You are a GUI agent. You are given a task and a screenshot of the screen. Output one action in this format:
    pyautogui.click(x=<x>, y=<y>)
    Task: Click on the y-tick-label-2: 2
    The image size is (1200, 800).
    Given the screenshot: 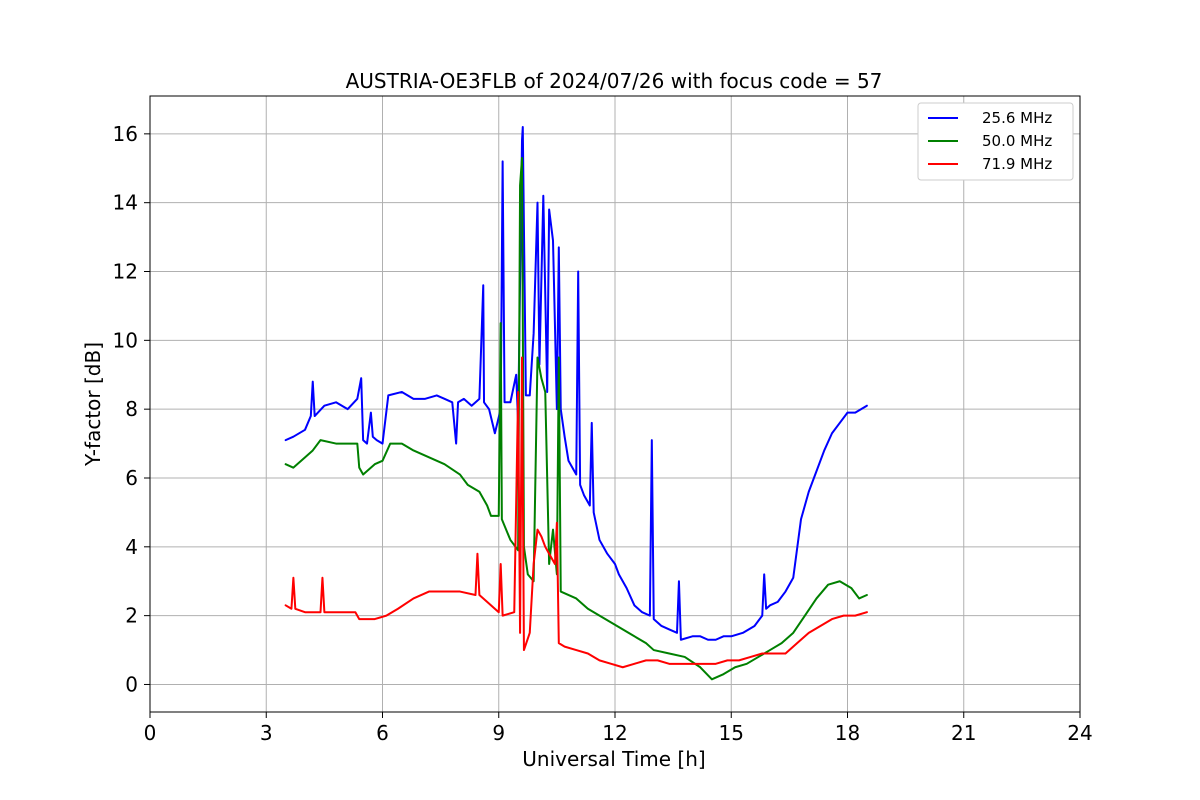 What is the action you would take?
    pyautogui.click(x=131, y=616)
    